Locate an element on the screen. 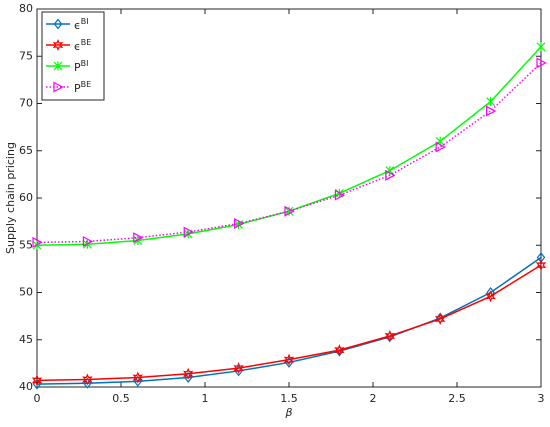 This screenshot has height=427, width=550. x-tick-label: 1.5 is located at coordinates (289, 398).